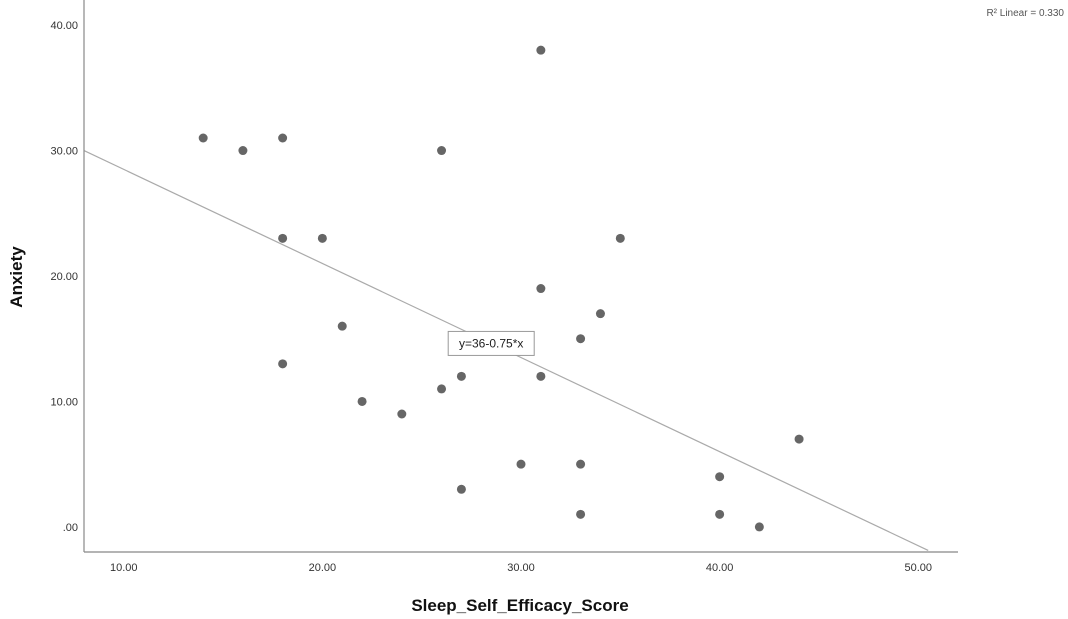 The height and width of the screenshot is (619, 1068). Describe the element at coordinates (919, 568) in the screenshot. I see `x-tick-label: 50.00` at that location.